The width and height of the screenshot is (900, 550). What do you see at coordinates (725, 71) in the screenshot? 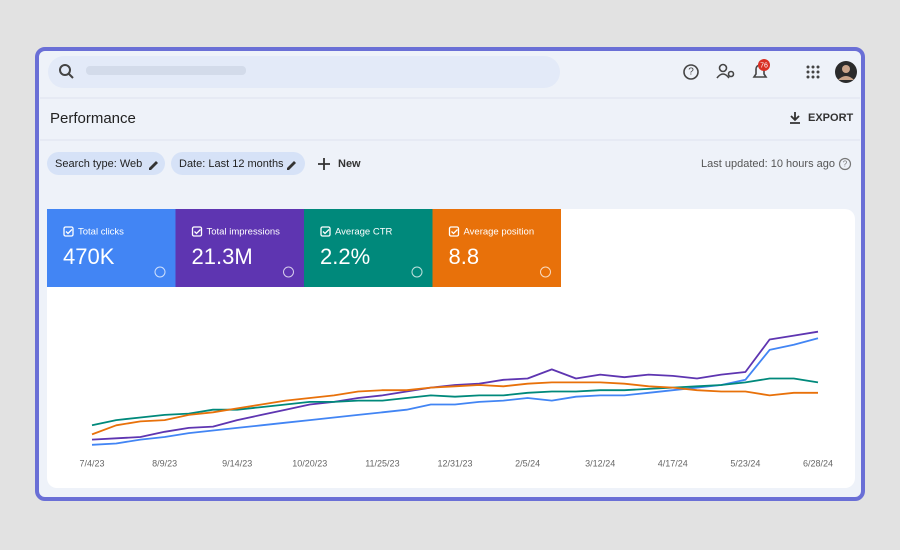
I see `admin-icon` at bounding box center [725, 71].